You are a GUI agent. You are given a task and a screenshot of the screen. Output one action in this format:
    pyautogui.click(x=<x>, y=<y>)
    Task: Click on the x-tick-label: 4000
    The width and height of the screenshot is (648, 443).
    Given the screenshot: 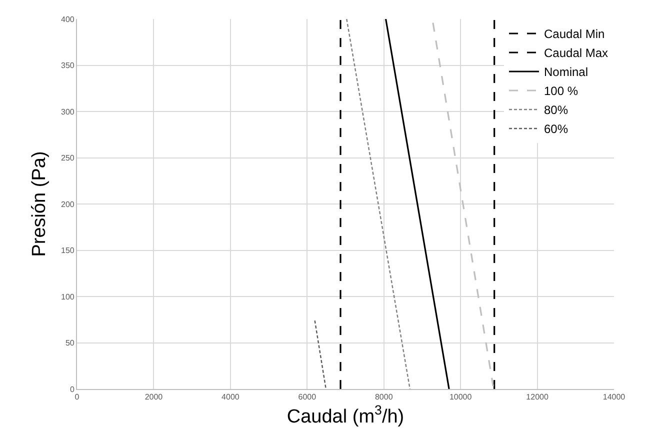 What is the action you would take?
    pyautogui.click(x=231, y=397)
    